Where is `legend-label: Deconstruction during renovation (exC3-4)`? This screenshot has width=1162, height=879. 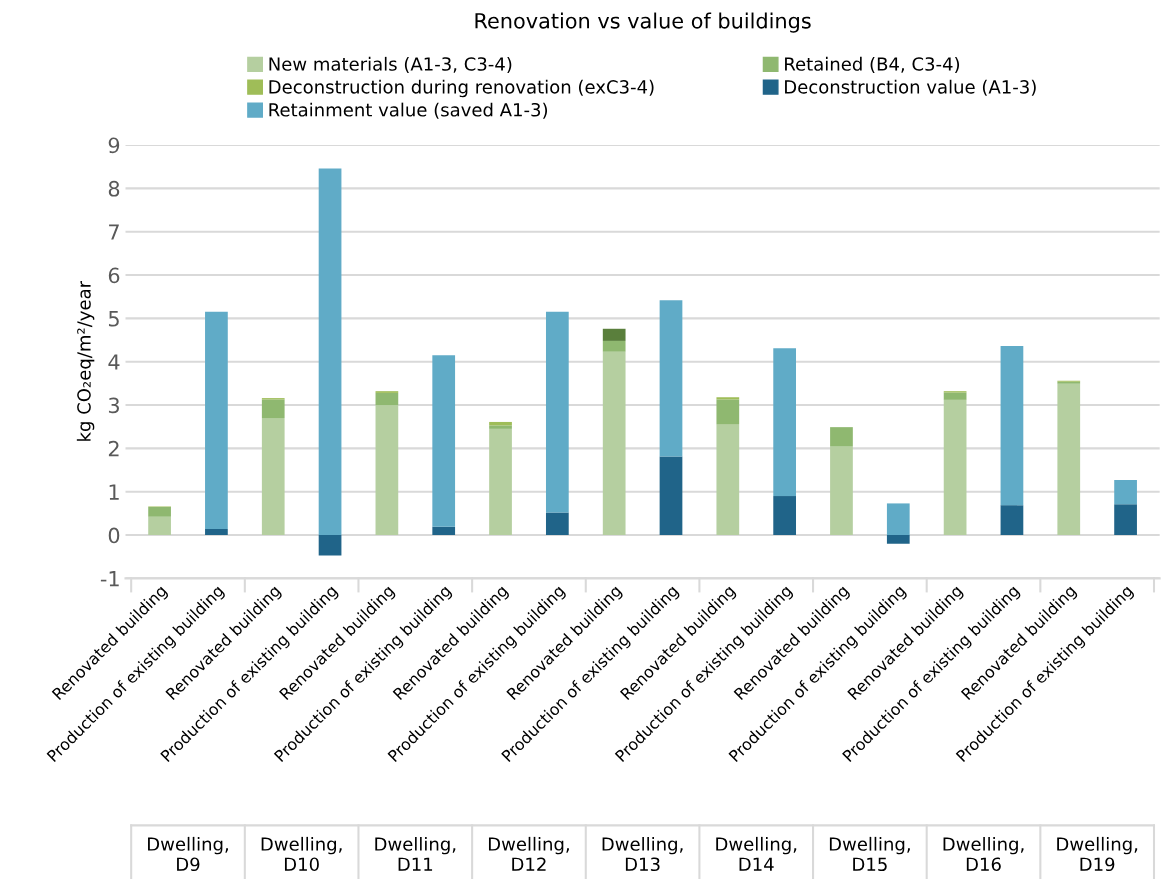
legend-label: Deconstruction during renovation (exC3-4) is located at coordinates (461, 88).